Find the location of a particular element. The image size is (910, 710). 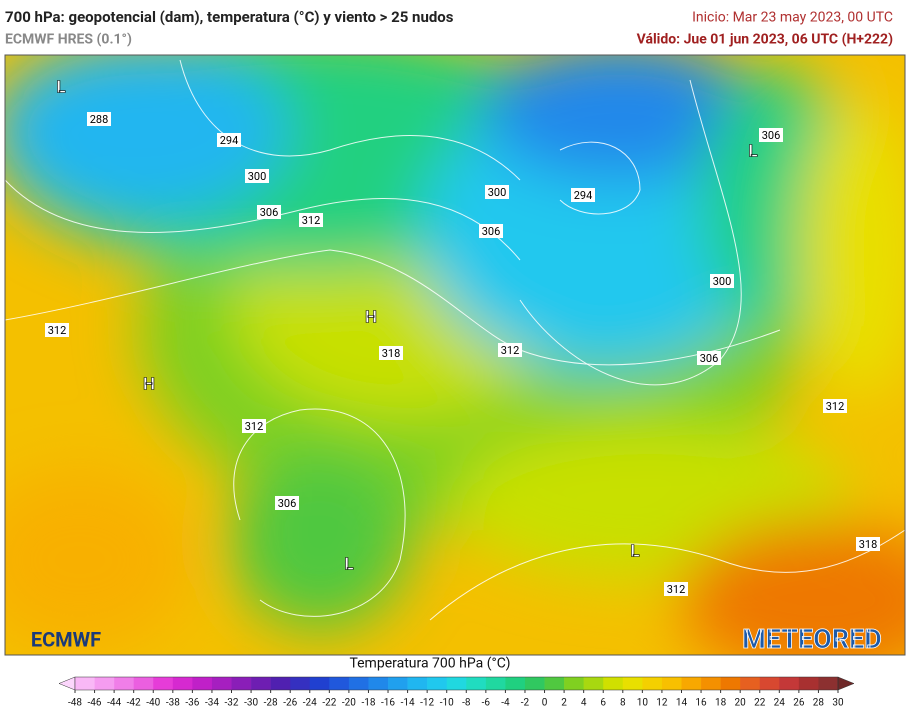

colorbar-tick-label: -2 is located at coordinates (525, 703).